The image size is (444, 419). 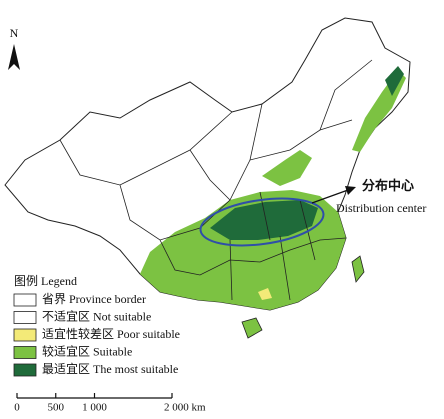 What do you see at coordinates (185, 408) in the screenshot?
I see `scale-label: 2 000 km` at bounding box center [185, 408].